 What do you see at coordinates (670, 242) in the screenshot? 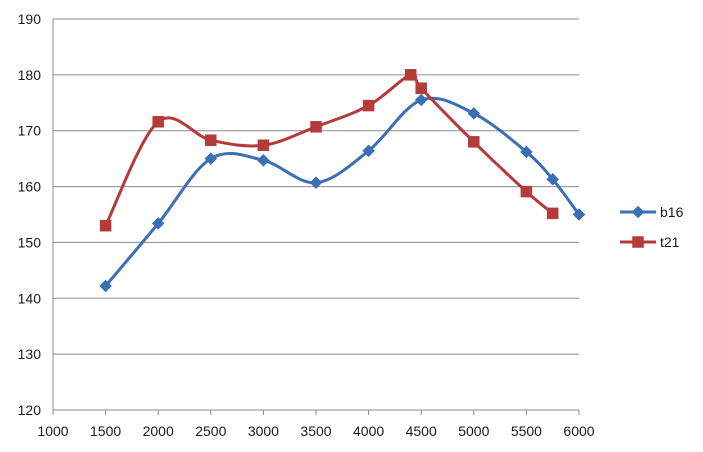
I see `legend-label: t21` at bounding box center [670, 242].